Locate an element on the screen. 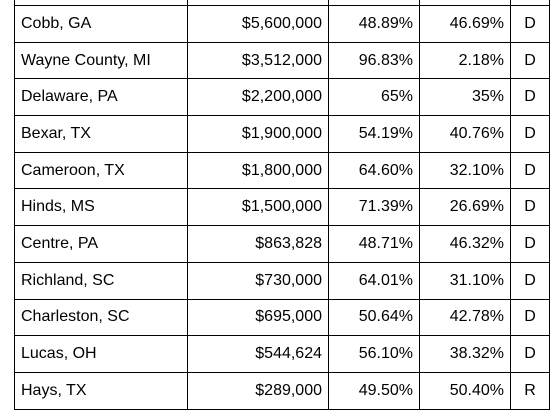  table-row: Bexar, TX $1,900,000 54.19% 40.76% D is located at coordinates (282, 134).